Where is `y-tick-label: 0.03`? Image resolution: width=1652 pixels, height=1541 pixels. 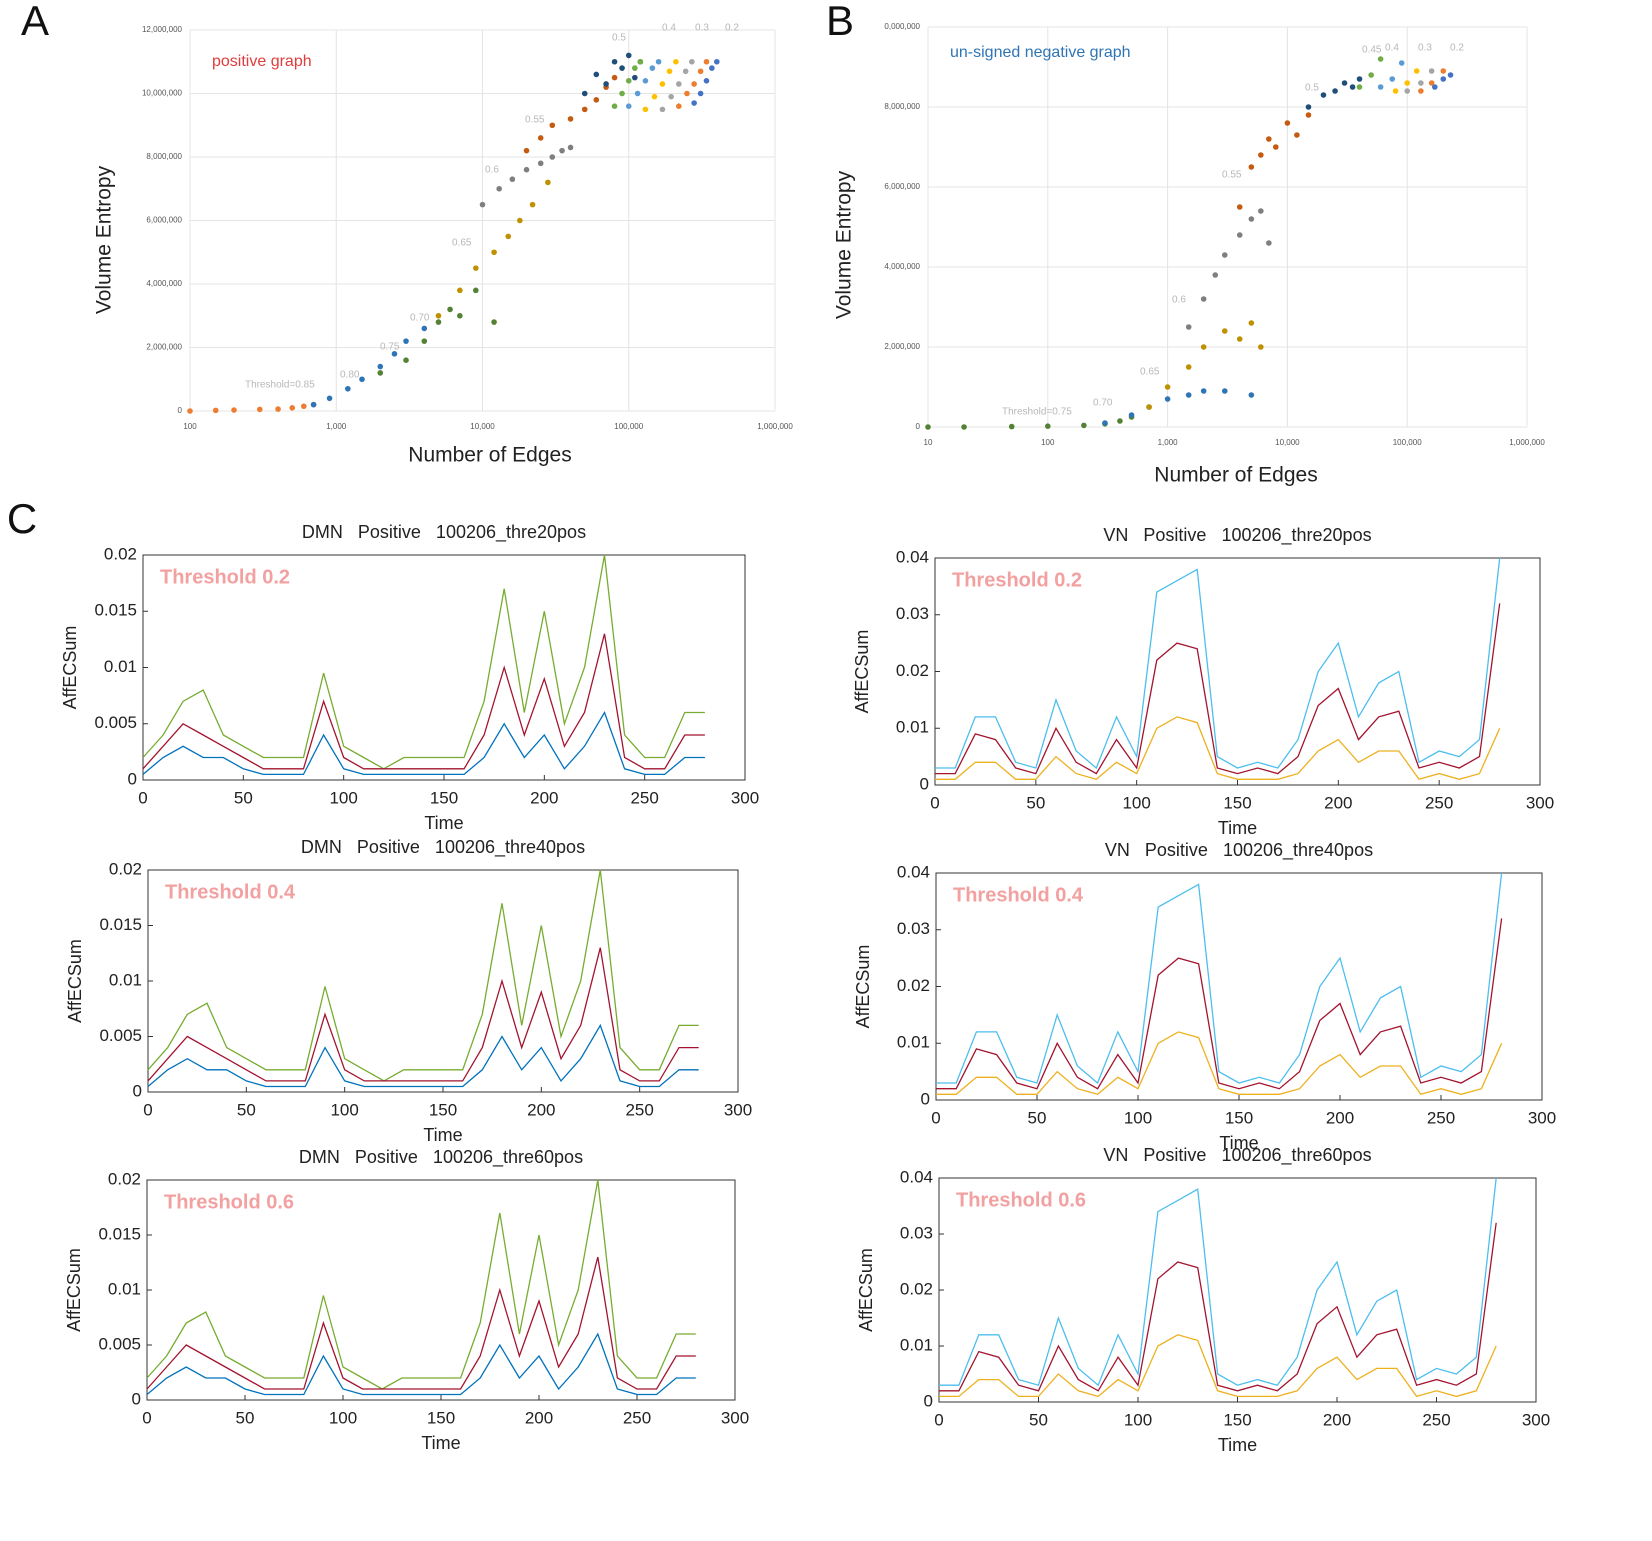
y-tick-label: 0.03 is located at coordinates (916, 1232).